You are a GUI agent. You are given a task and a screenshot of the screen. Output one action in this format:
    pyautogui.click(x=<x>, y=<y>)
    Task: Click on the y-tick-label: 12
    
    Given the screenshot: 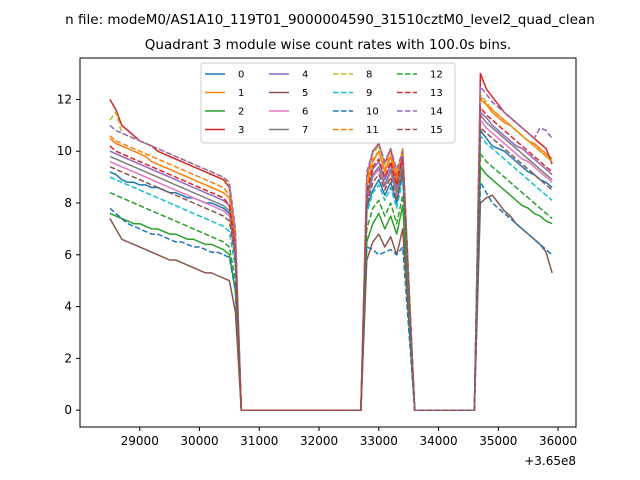 What is the action you would take?
    pyautogui.click(x=64, y=99)
    